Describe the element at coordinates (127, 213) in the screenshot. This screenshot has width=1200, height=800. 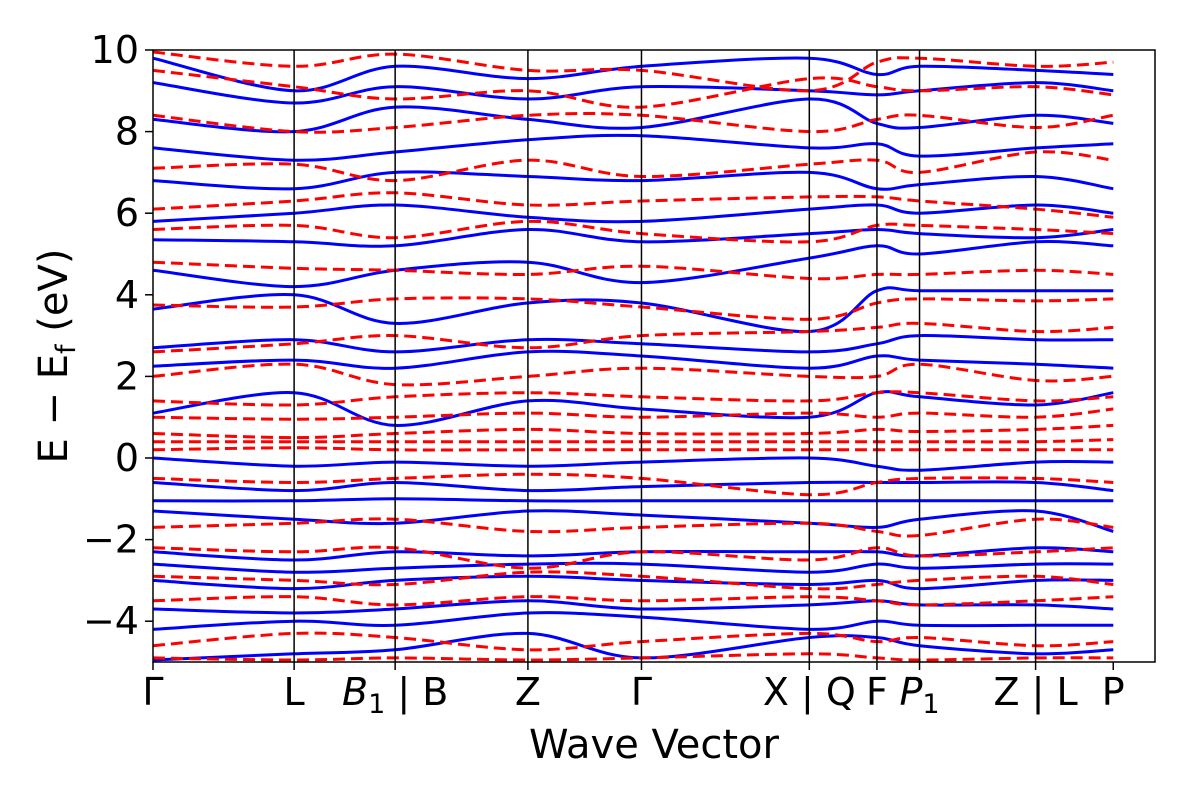
I see `y-tick-label: 6` at that location.